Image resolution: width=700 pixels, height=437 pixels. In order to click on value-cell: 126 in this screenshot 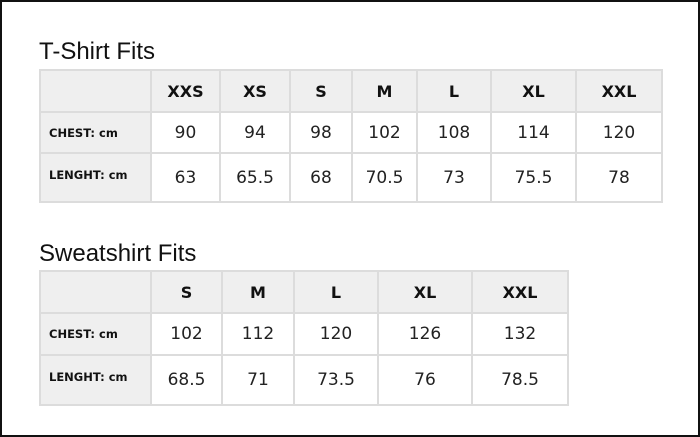, I will do `click(425, 334)`.